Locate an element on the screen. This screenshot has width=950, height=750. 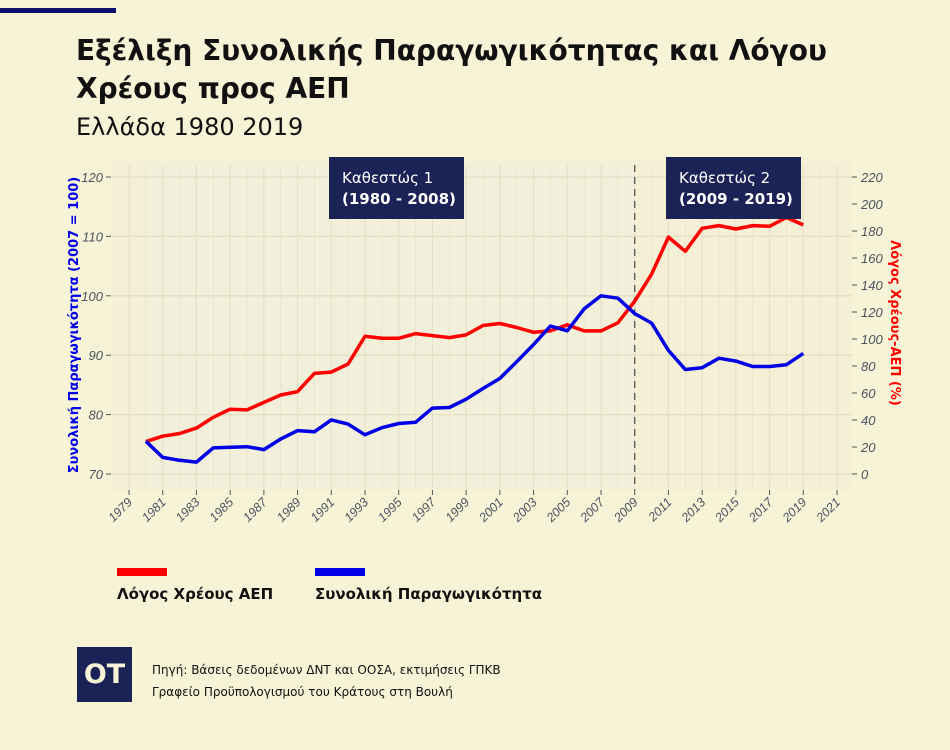
ot-logo: OT is located at coordinates (104, 674).